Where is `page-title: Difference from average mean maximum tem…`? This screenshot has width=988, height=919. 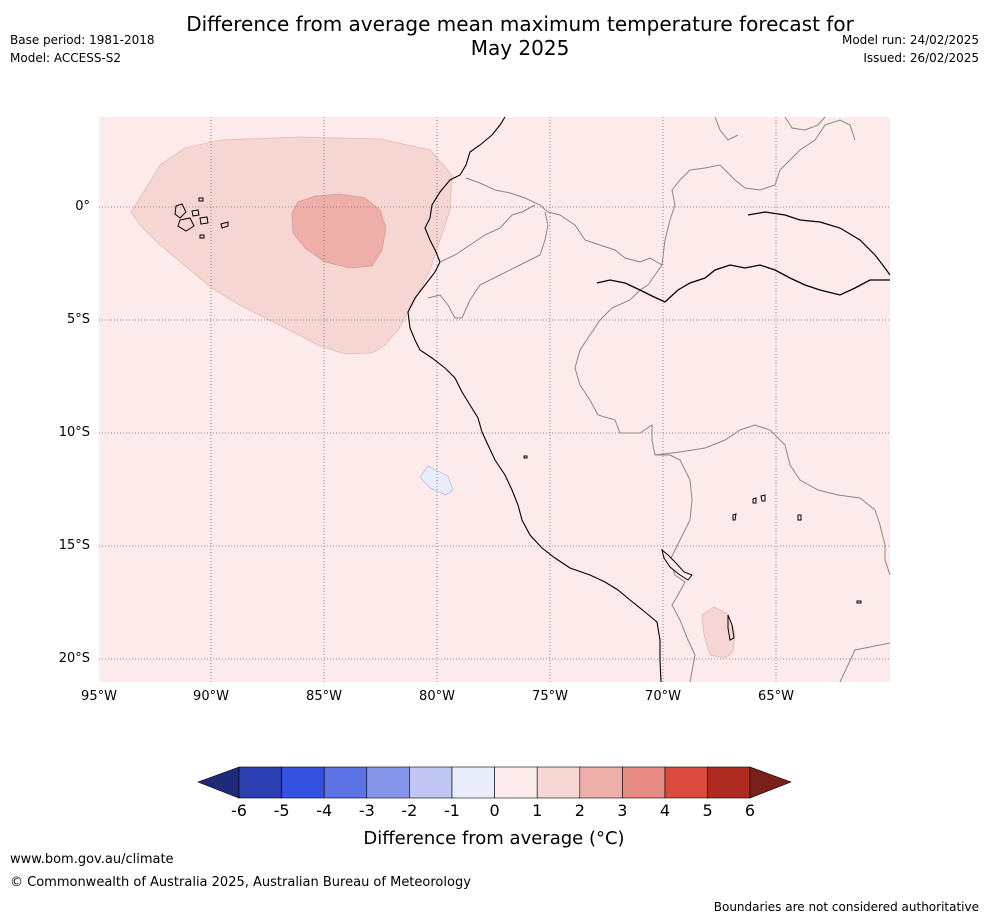 page-title: Difference from average mean maximum tem… is located at coordinates (520, 36).